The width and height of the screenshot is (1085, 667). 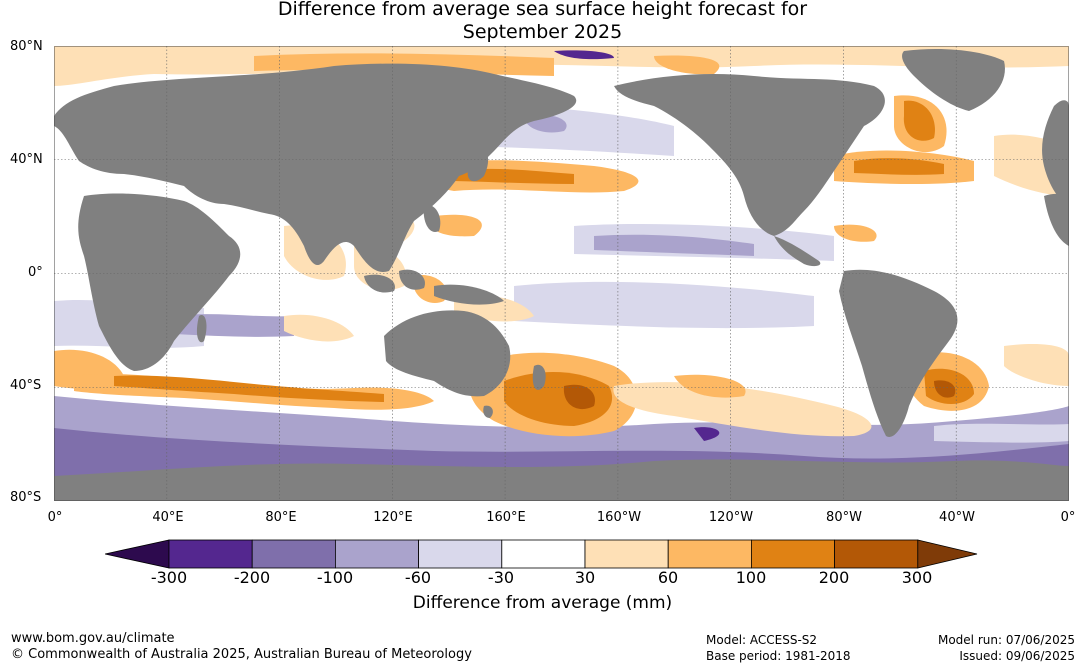 What do you see at coordinates (834, 577) in the screenshot?
I see `colorbar-tick: 200` at bounding box center [834, 577].